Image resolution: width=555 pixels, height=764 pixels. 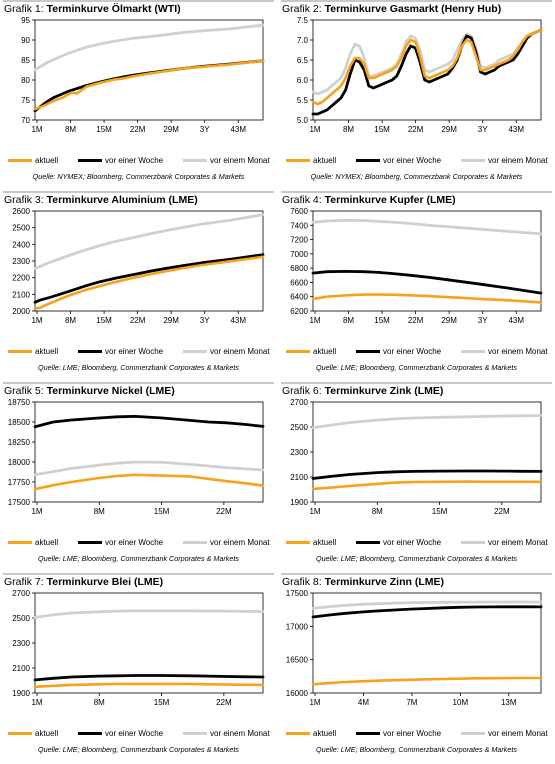 I want to click on chart-svg: 17500 17750 18000 18250 18500 18750 1M 8M 15M 22M, so click(x=136, y=457).